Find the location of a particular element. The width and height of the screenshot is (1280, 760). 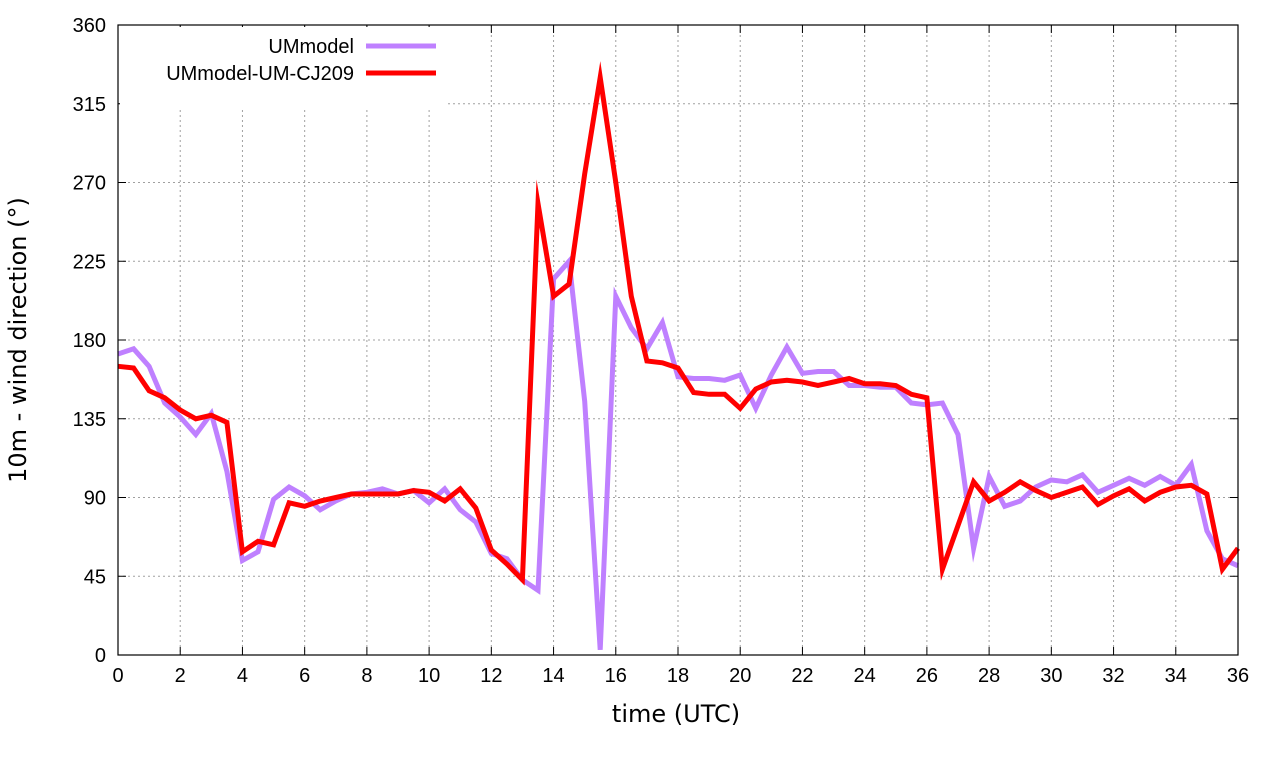

y-tick-label: 315 is located at coordinates (89, 105).